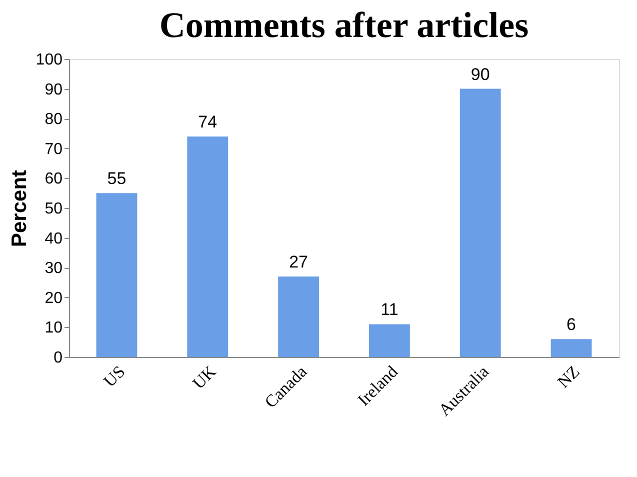  Describe the element at coordinates (208, 122) in the screenshot. I see `data-label: 74` at that location.